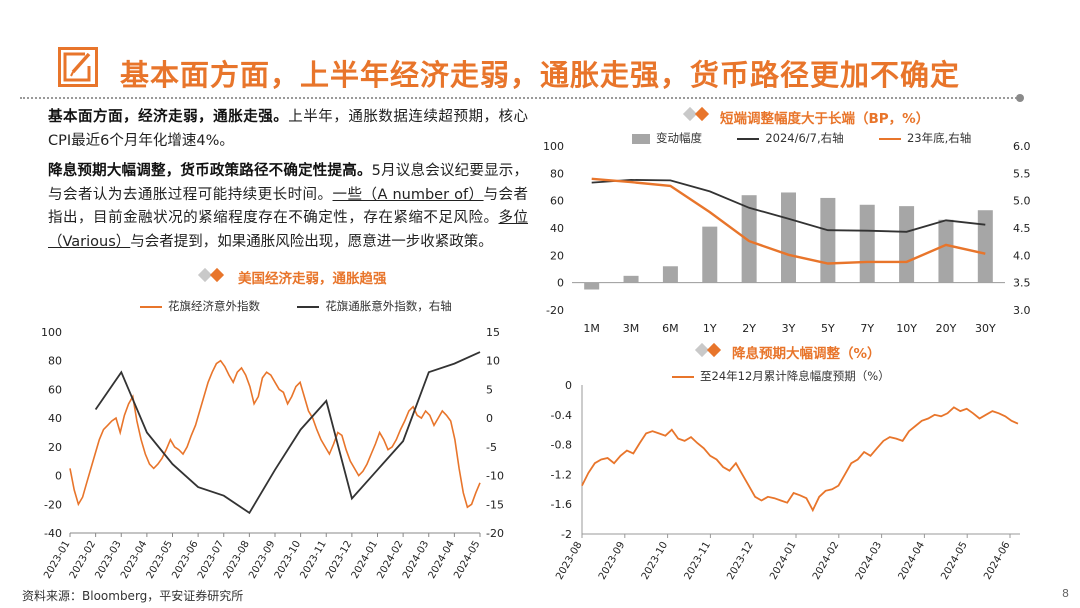 The width and height of the screenshot is (1080, 608). I want to click on chart1-ytick: 60, so click(55, 389).